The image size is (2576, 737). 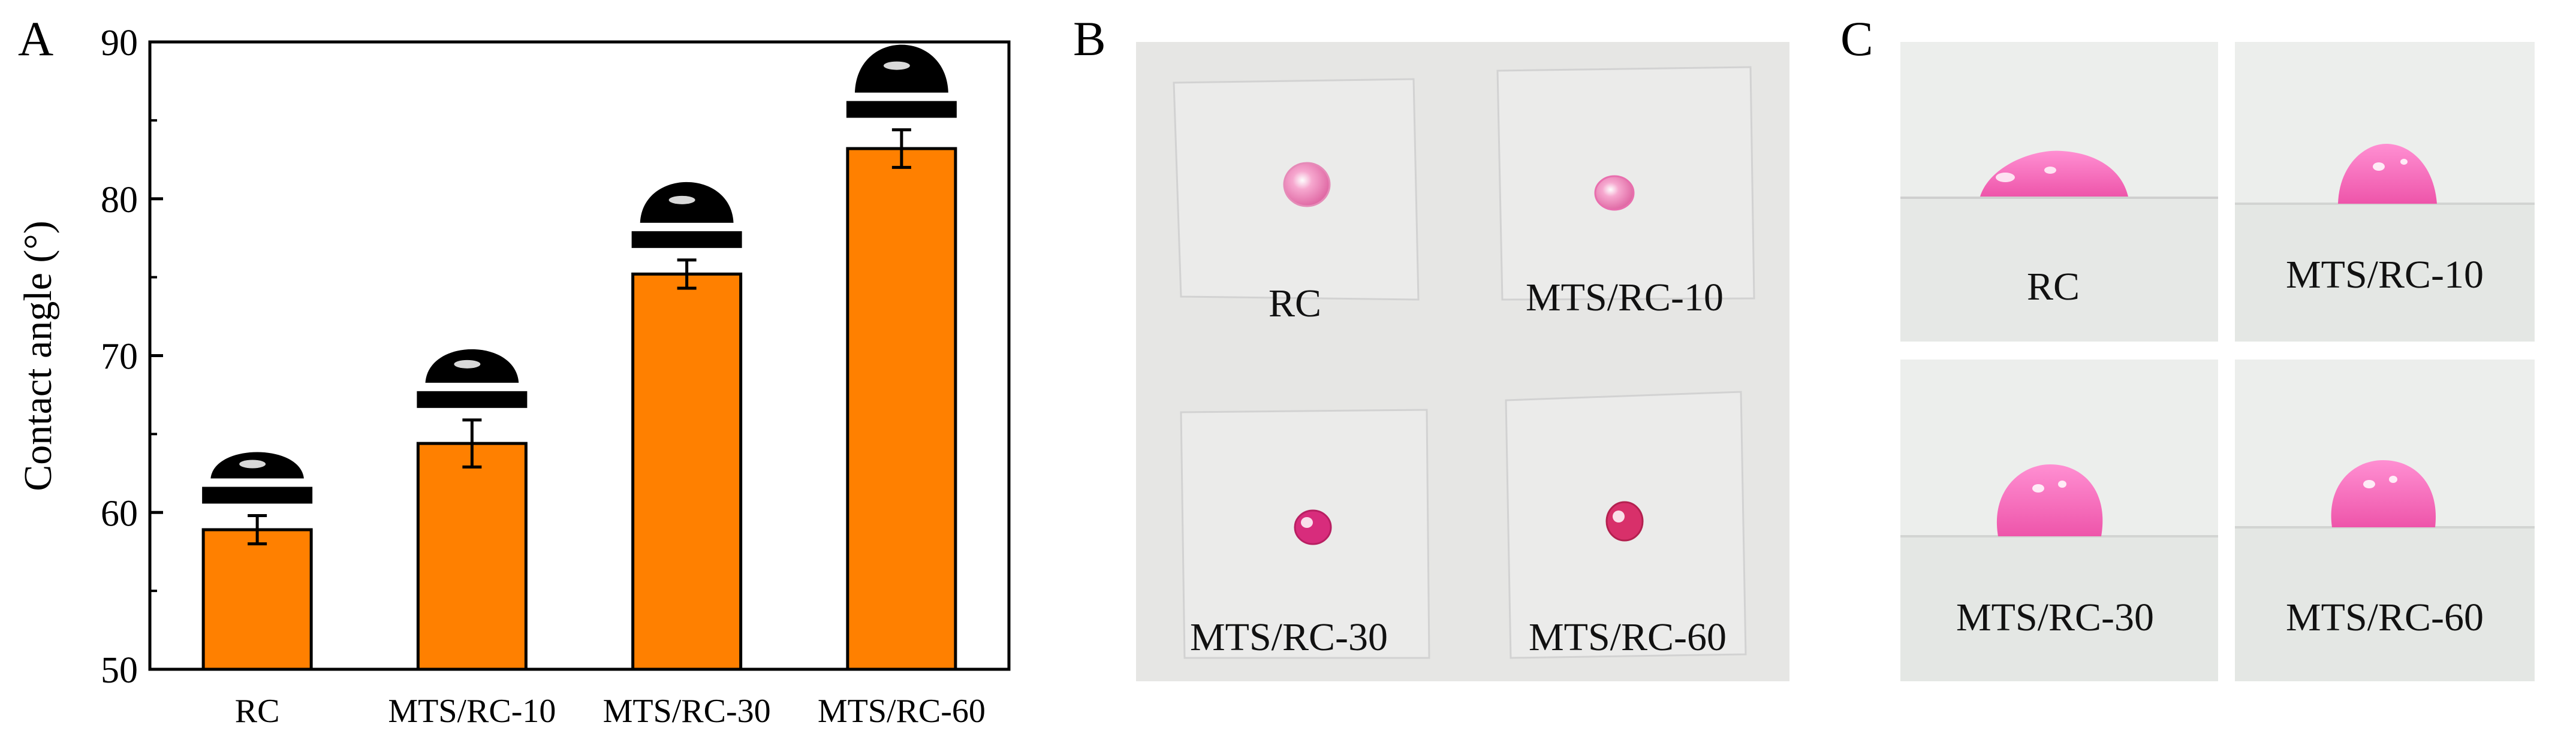 What do you see at coordinates (120, 44) in the screenshot?
I see `y-tick-label: 90` at bounding box center [120, 44].